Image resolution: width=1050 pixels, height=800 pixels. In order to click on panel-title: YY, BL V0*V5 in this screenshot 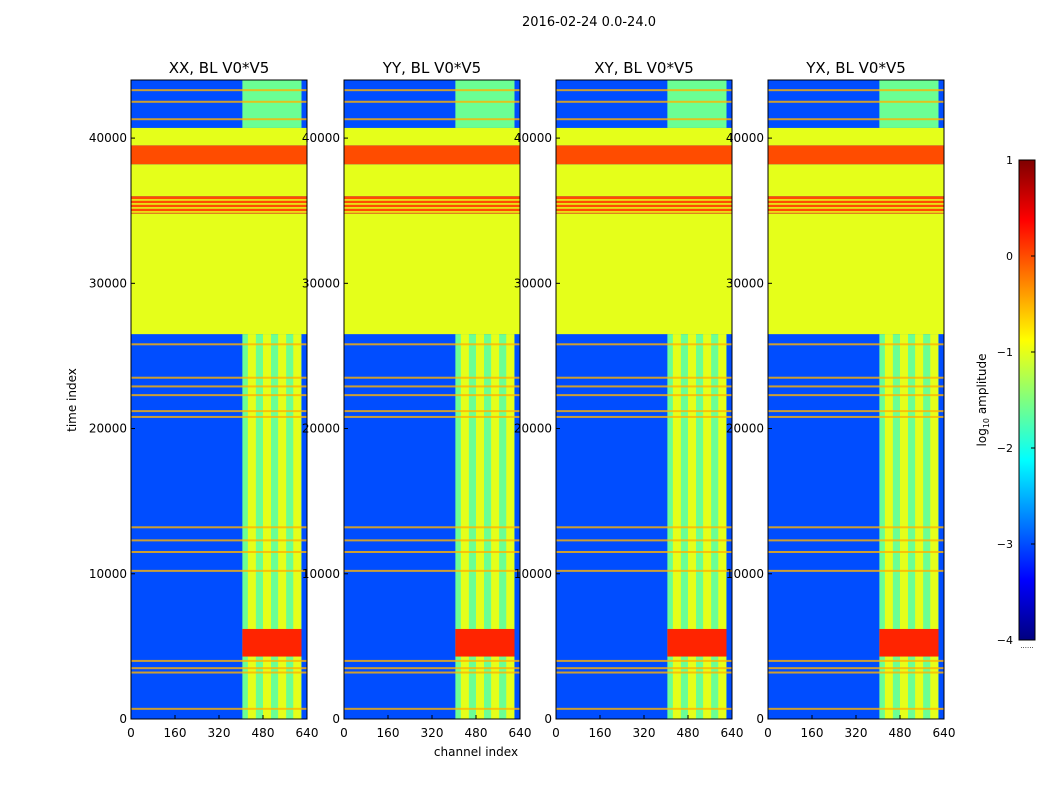, I will do `click(431, 68)`.